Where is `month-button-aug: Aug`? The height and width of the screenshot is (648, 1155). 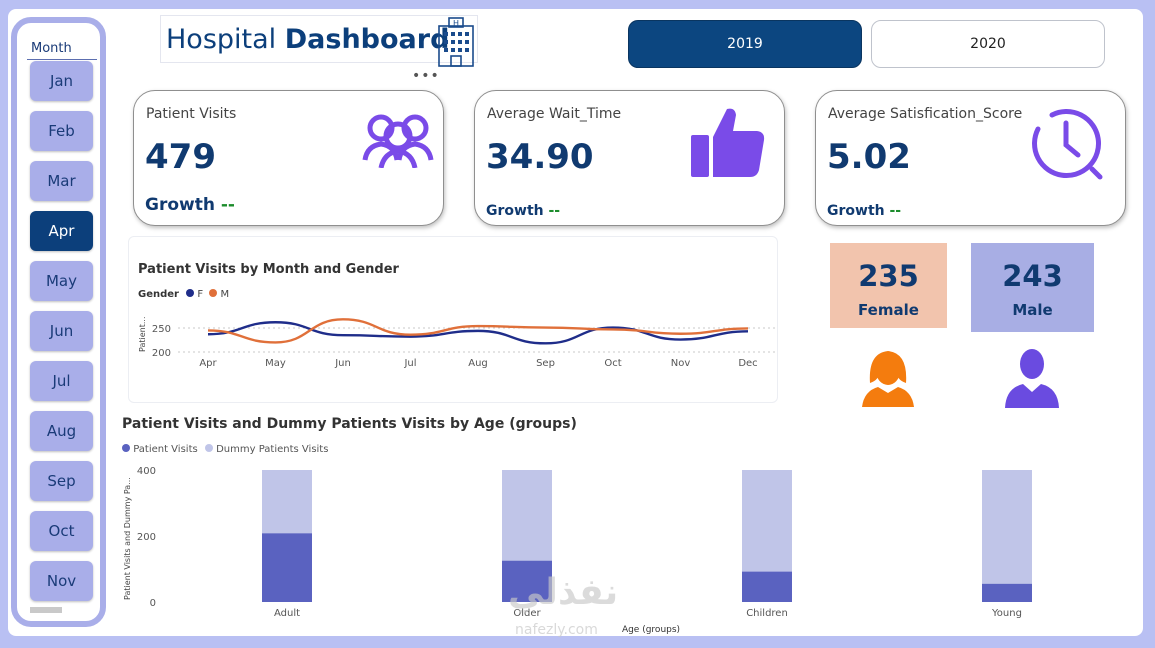
month-button-aug: Aug is located at coordinates (61, 431).